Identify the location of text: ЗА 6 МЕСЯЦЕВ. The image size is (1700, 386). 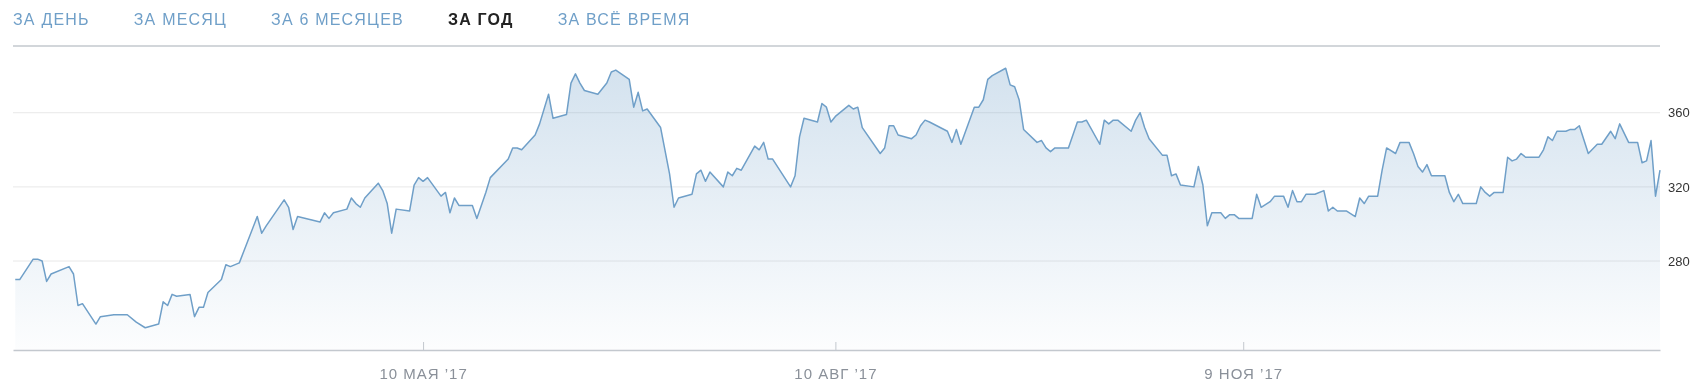
(337, 19).